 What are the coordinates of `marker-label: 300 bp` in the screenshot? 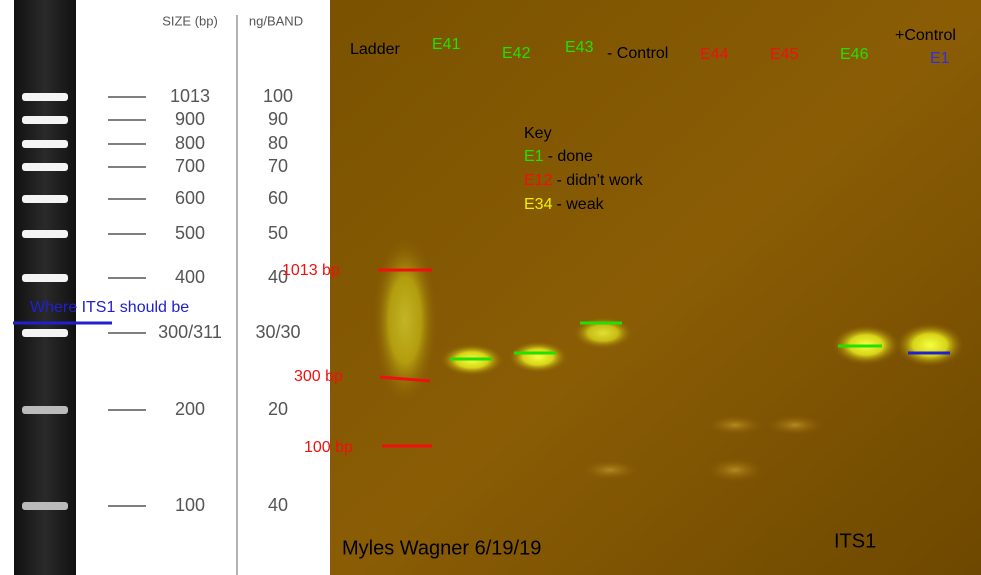 It's located at (318, 376).